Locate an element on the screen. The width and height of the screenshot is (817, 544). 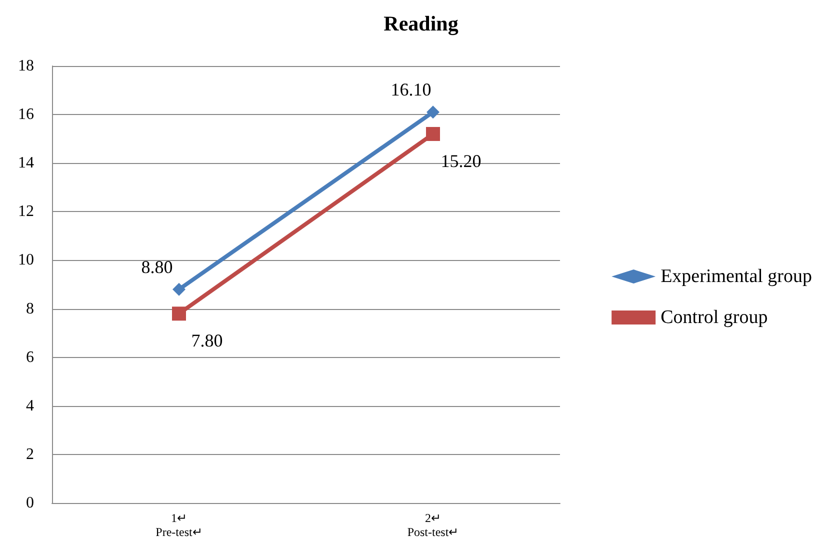
data-label: 15.20 is located at coordinates (461, 160).